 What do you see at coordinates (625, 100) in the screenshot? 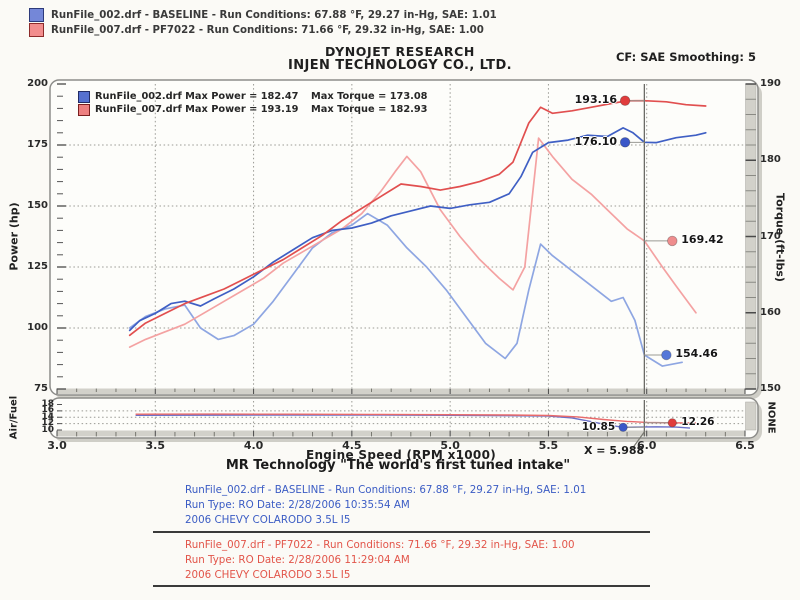
I see `marker-dot-193.16` at bounding box center [625, 100].